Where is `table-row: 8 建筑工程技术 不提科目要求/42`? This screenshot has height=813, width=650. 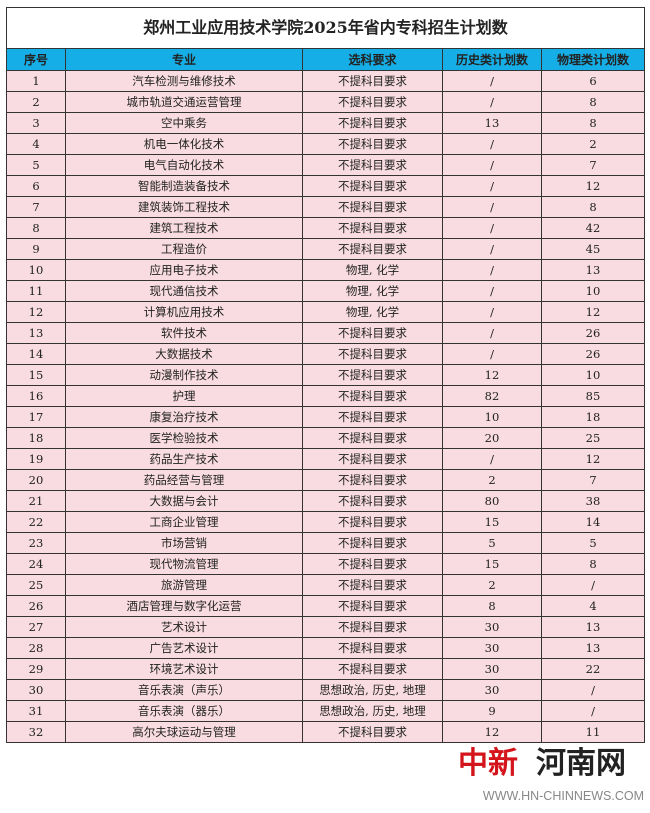
table-row: 8 建筑工程技术 不提科目要求/42 is located at coordinates (325, 228).